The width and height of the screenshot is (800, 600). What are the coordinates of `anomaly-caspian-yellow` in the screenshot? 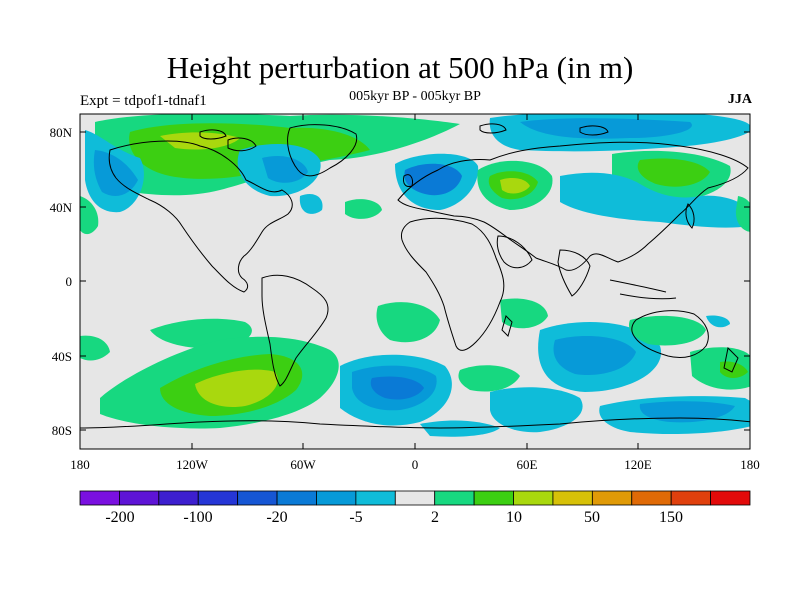 It's located at (515, 186).